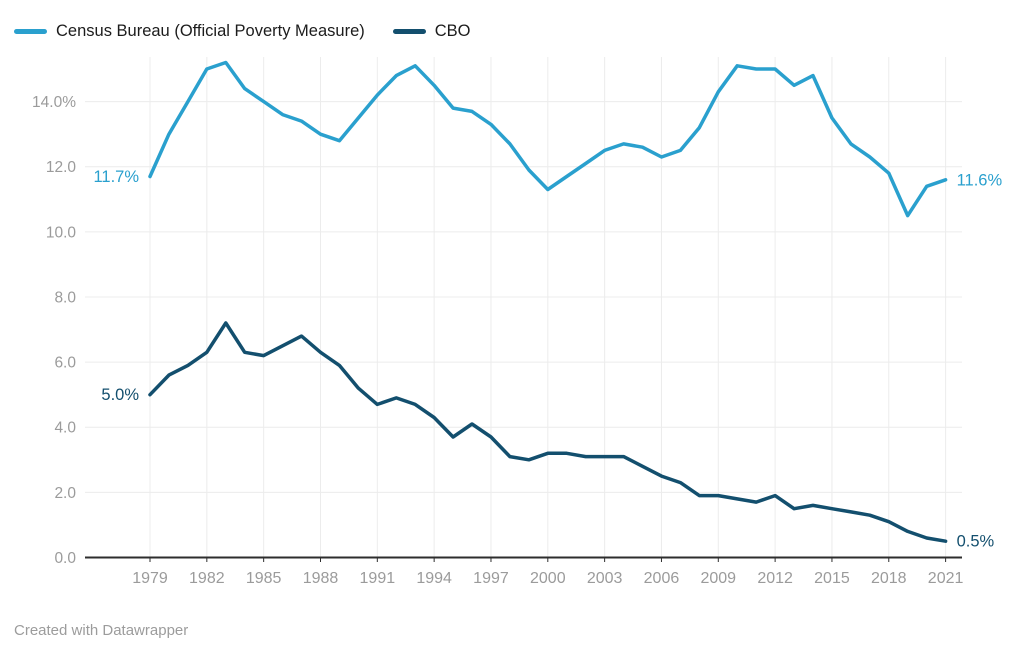 Image resolution: width=1024 pixels, height=662 pixels. What do you see at coordinates (116, 177) in the screenshot?
I see `svg-text: 11.7%` at bounding box center [116, 177].